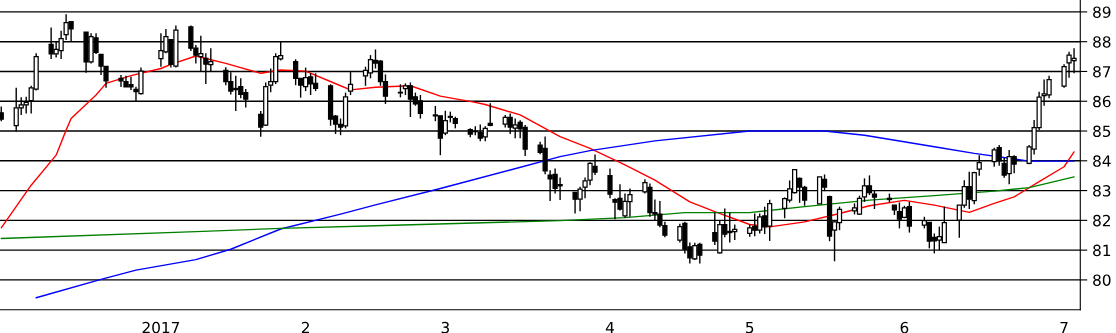 This screenshot has width=1116, height=333. I want to click on y-tick-label: 89, so click(1102, 12).